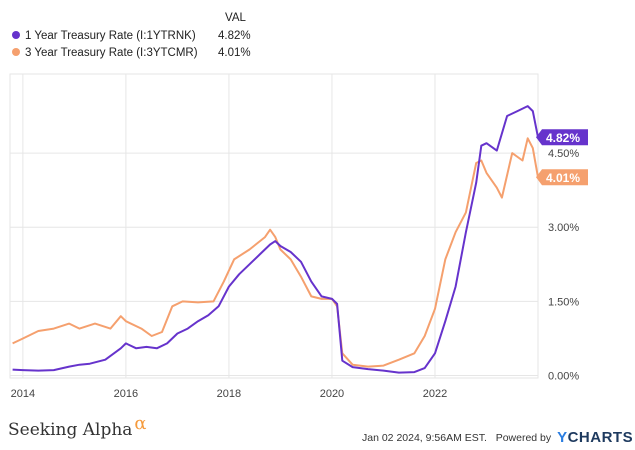 The width and height of the screenshot is (635, 450). I want to click on end-label-3yr: 4.01%, so click(563, 178).